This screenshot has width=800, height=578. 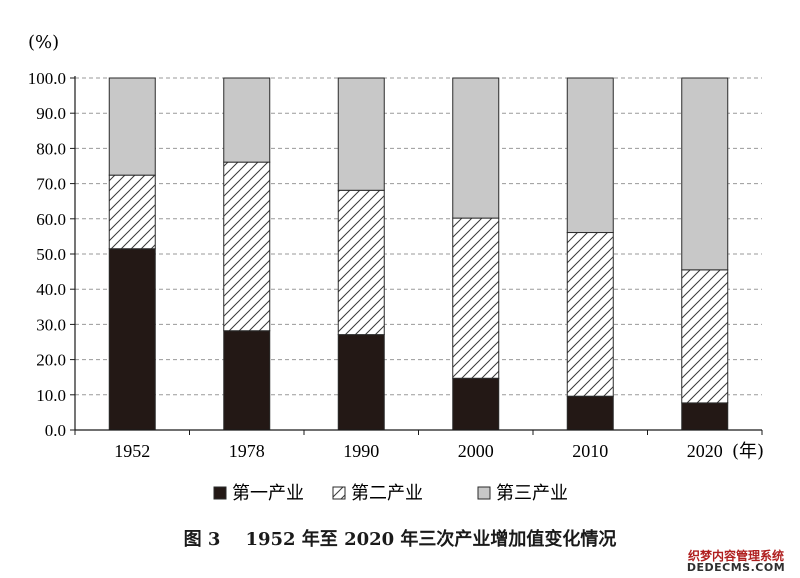 What do you see at coordinates (387, 493) in the screenshot?
I see `legend-label-2: 第二产业` at bounding box center [387, 493].